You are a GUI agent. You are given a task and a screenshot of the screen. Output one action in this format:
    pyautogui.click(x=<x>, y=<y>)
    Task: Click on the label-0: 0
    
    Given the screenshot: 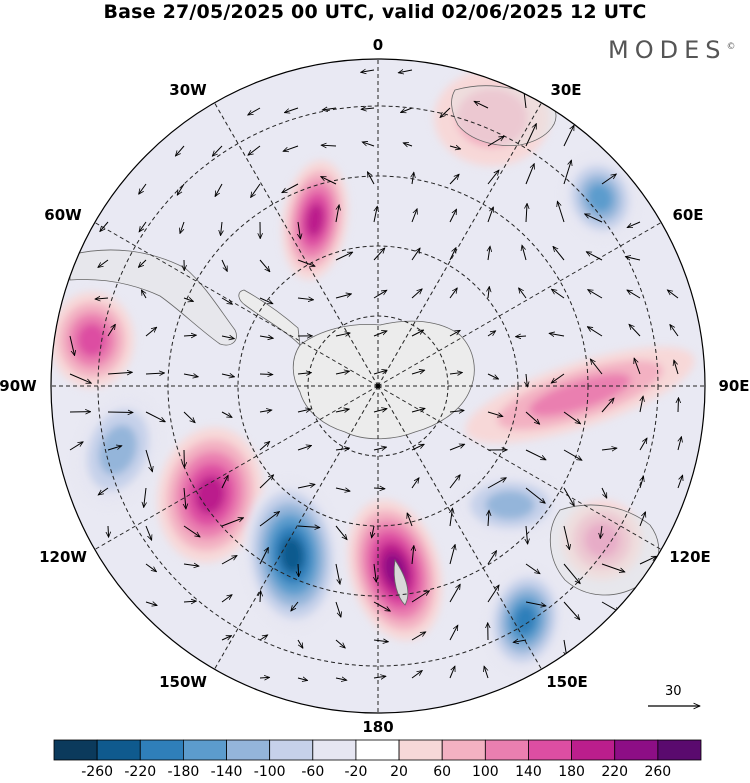 What is the action you would take?
    pyautogui.click(x=378, y=45)
    